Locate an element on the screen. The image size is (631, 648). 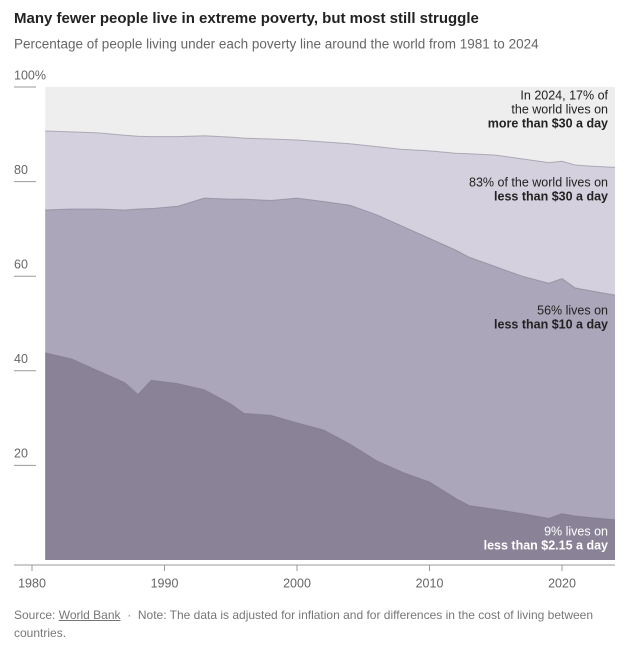
annotation-bold: less than $30 a day is located at coordinates (551, 196).